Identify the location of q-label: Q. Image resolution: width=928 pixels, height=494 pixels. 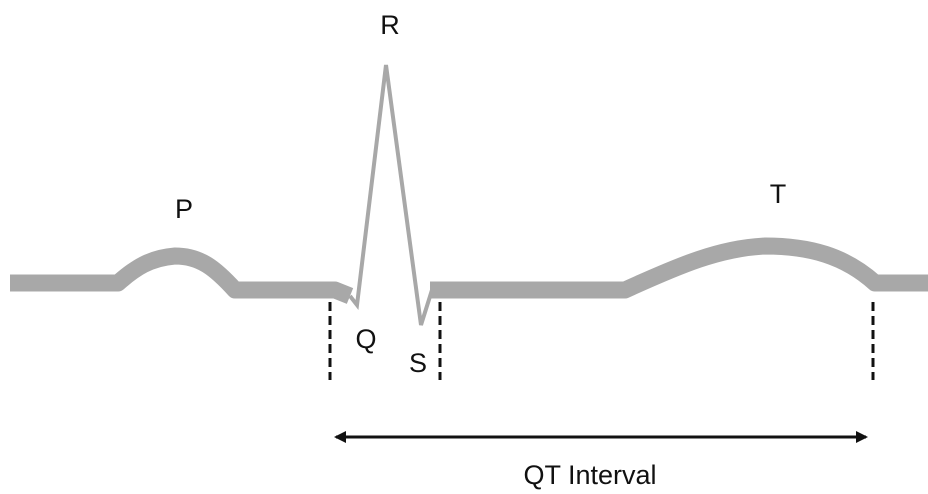
(365, 339).